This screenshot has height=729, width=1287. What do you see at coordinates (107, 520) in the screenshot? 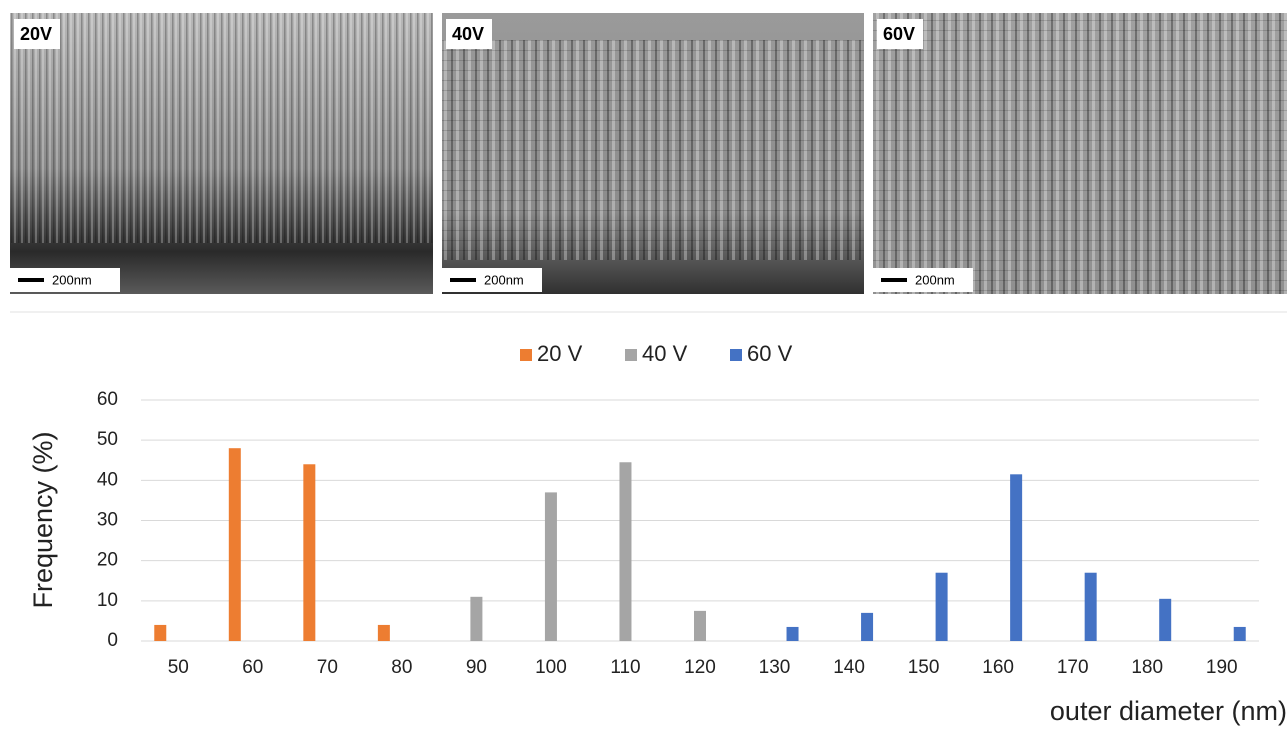
I see `y-tick-label: 30` at bounding box center [107, 520].